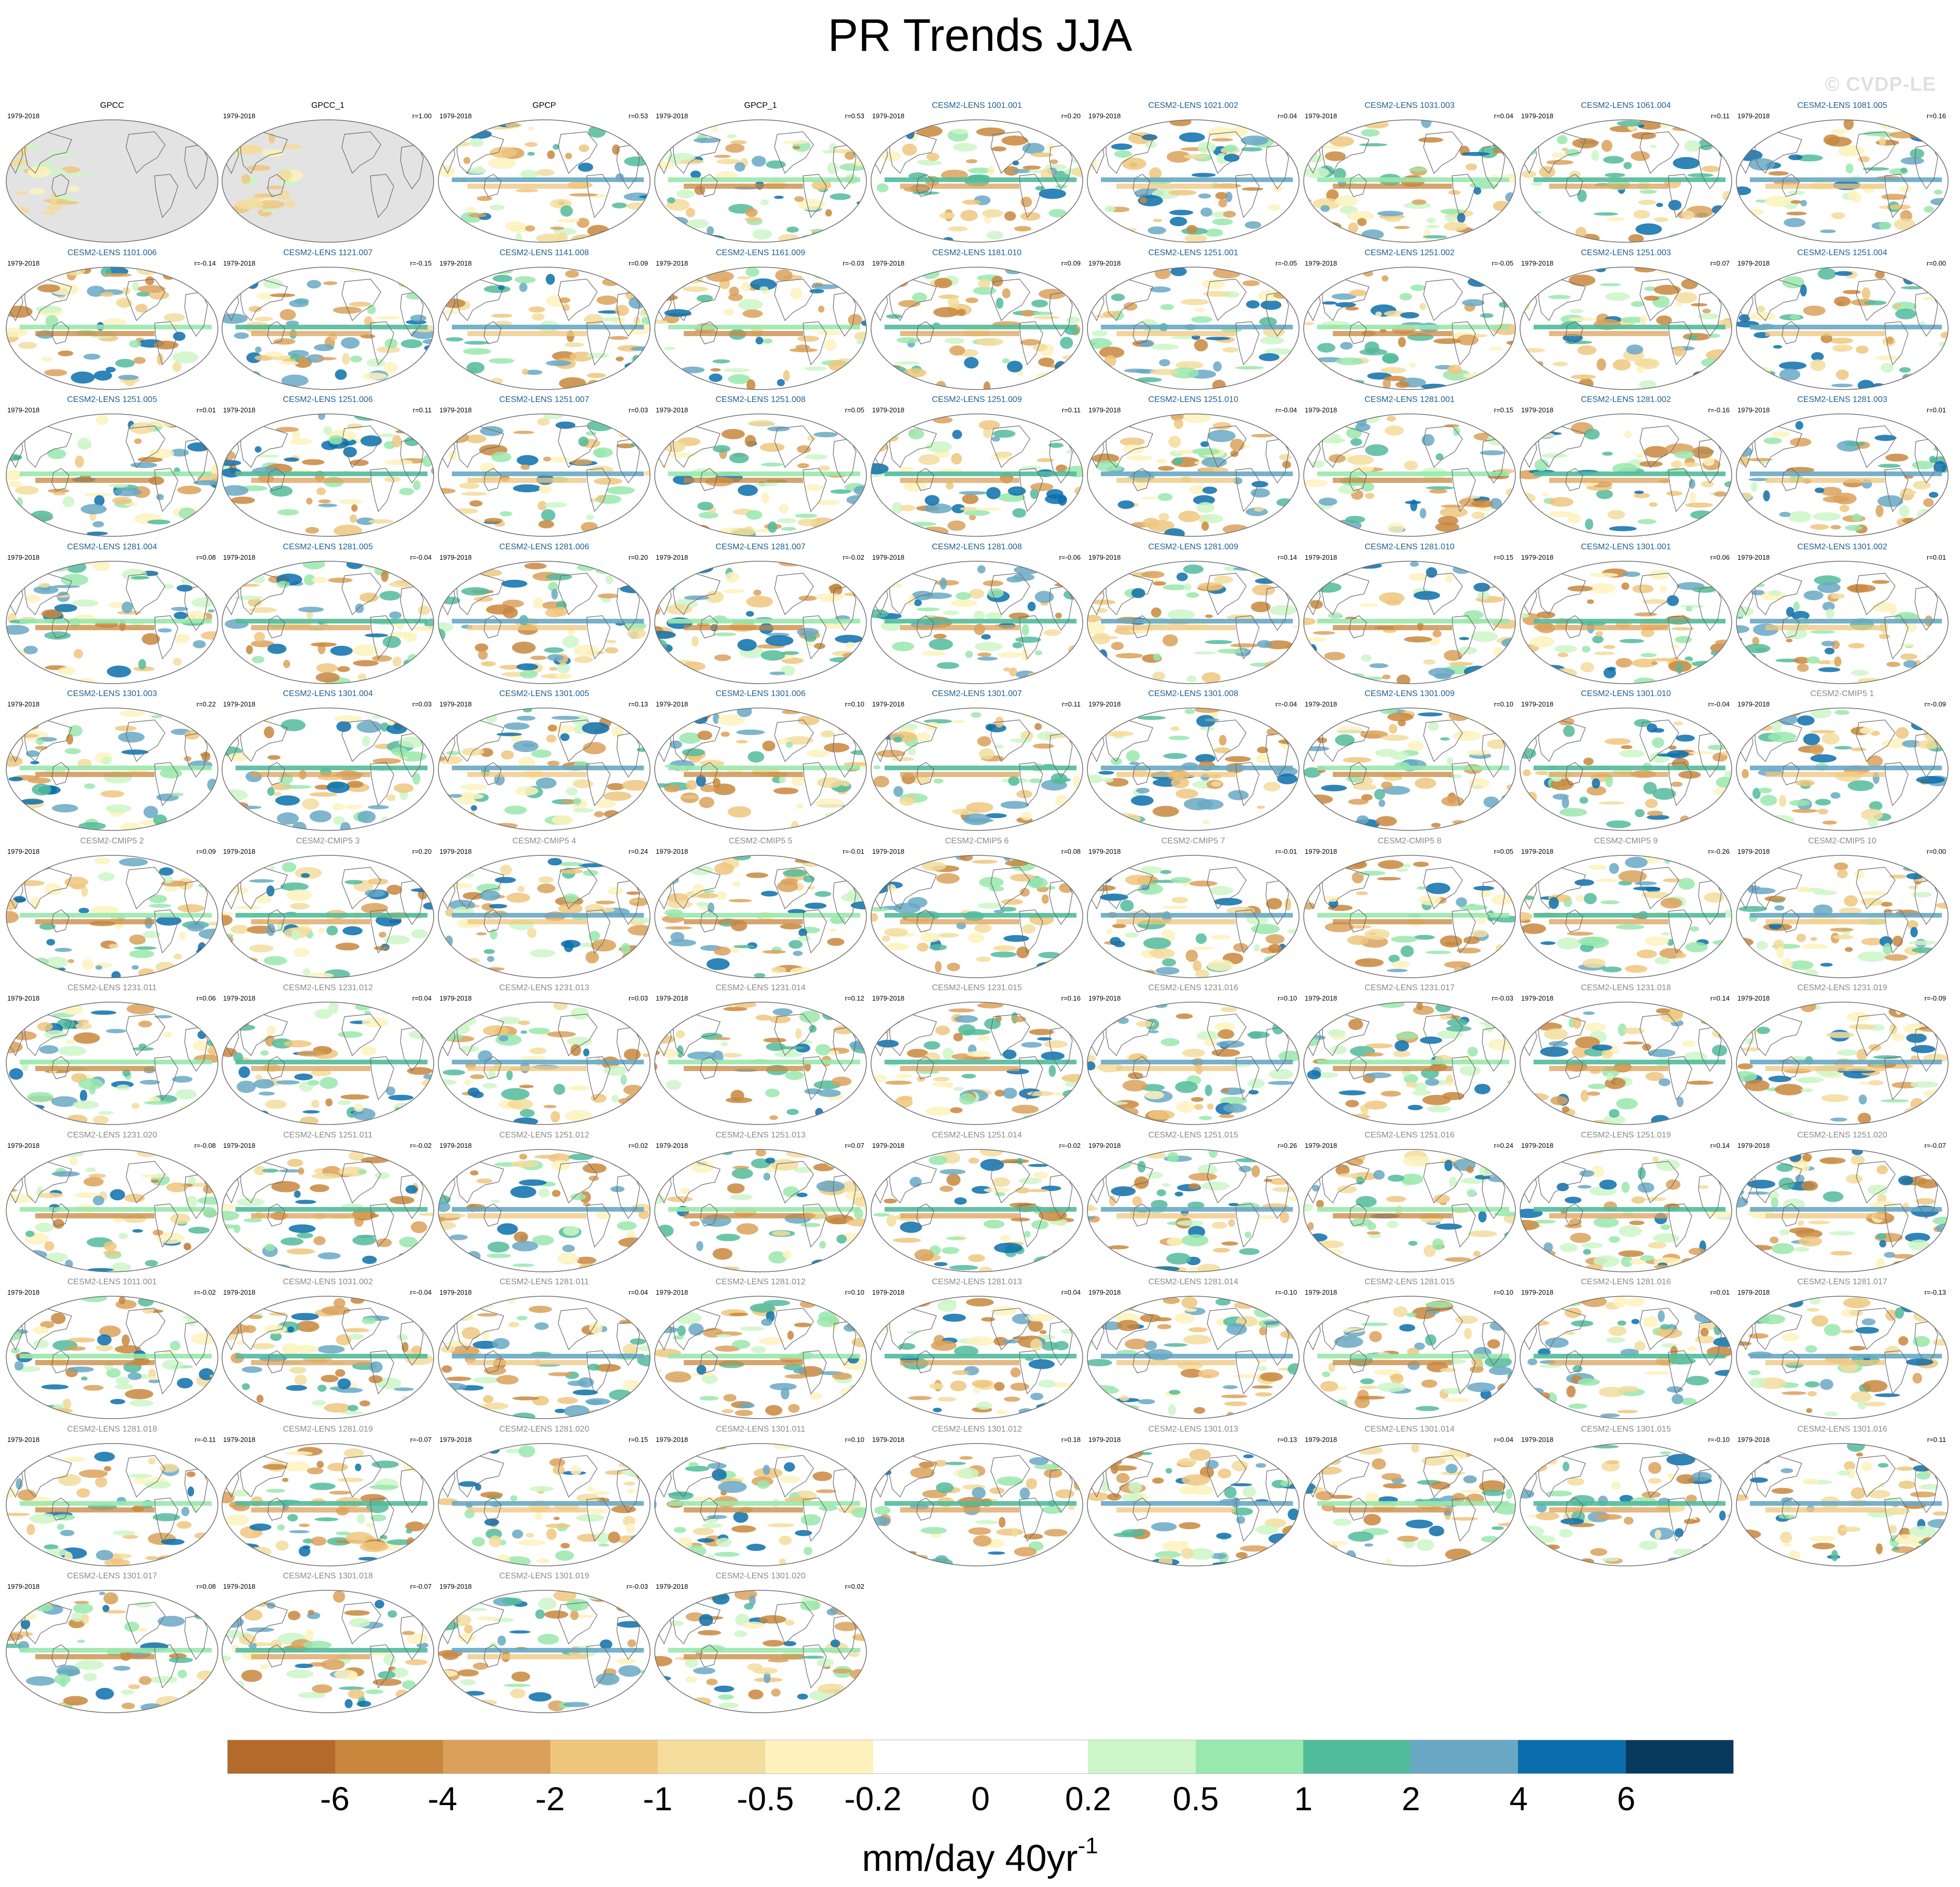 The height and width of the screenshot is (1887, 1960). What do you see at coordinates (112, 181) in the screenshot?
I see `globe-outline` at bounding box center [112, 181].